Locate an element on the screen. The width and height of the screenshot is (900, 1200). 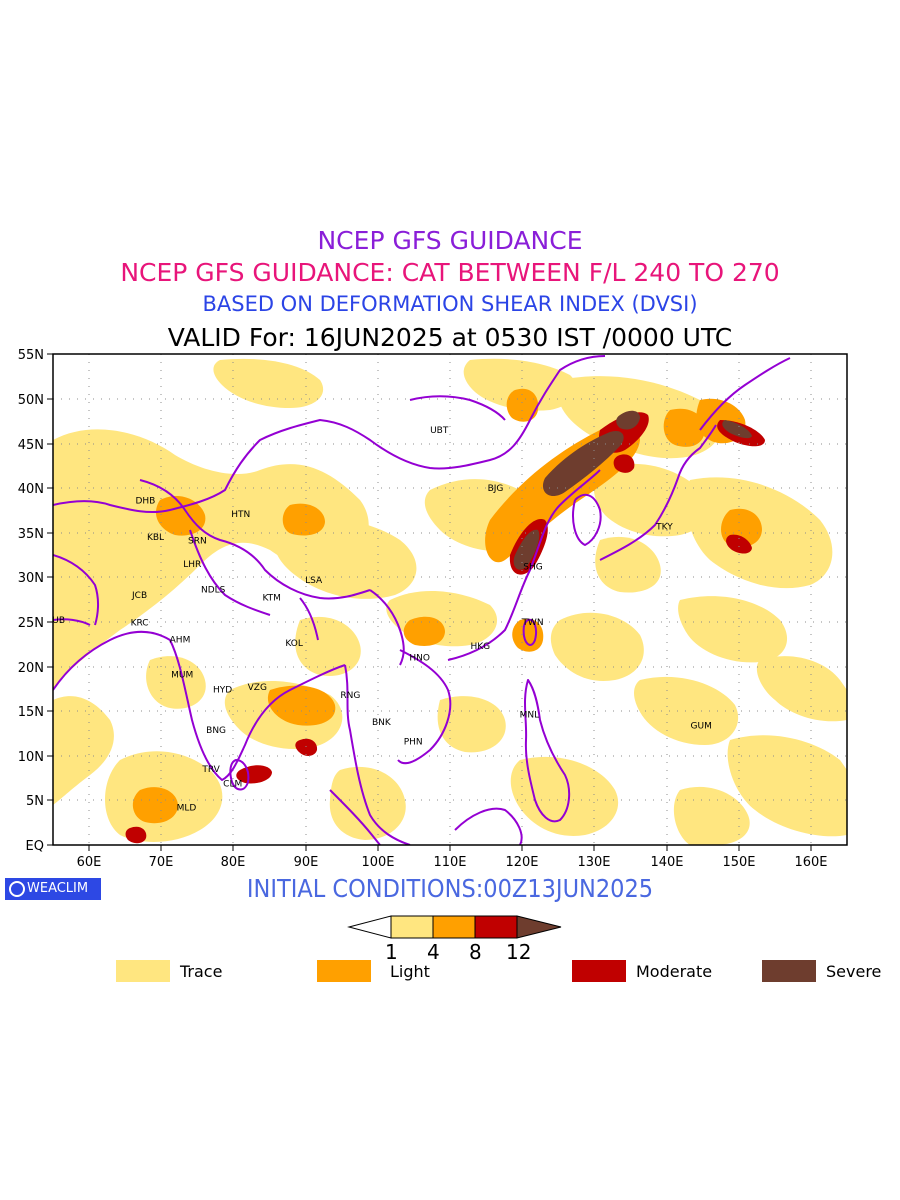
lon-label: 120E is located at coordinates (521, 862).